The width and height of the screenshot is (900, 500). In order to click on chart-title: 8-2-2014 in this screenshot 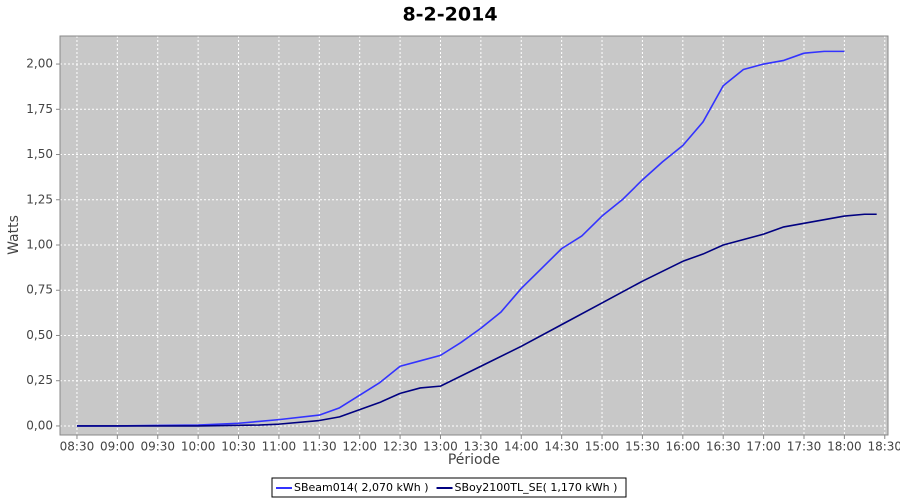, I will do `click(449, 15)`.